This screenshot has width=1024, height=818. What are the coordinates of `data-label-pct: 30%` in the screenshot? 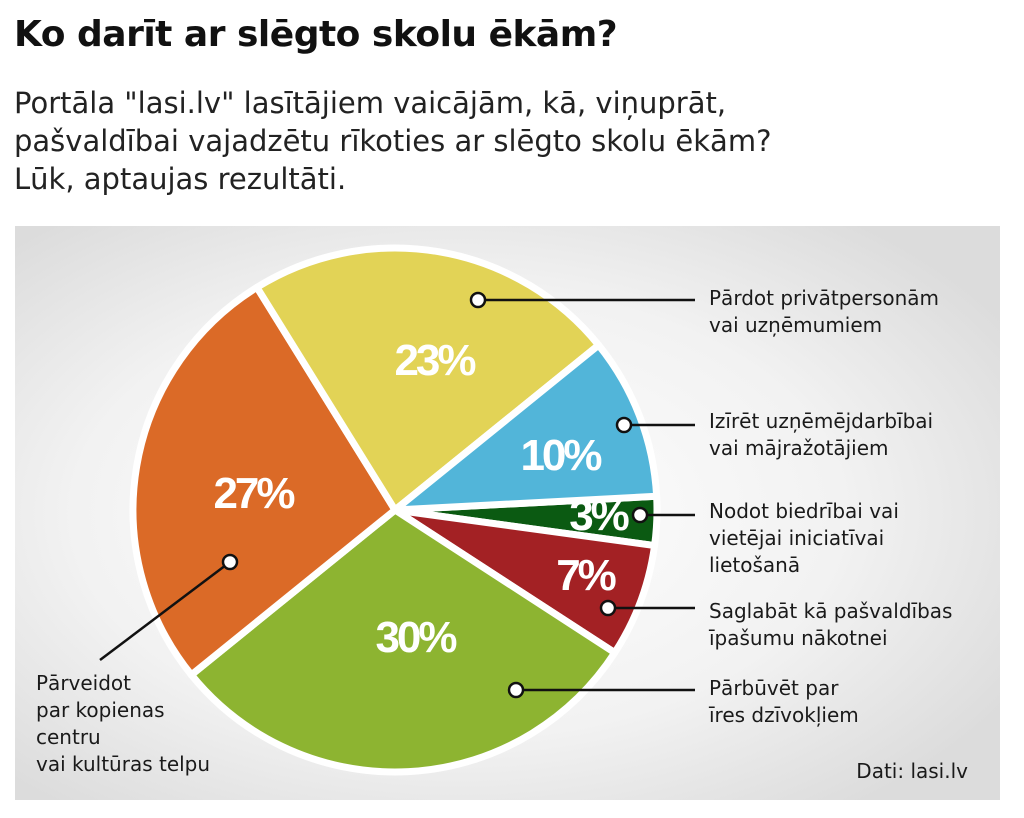 It's located at (415, 637).